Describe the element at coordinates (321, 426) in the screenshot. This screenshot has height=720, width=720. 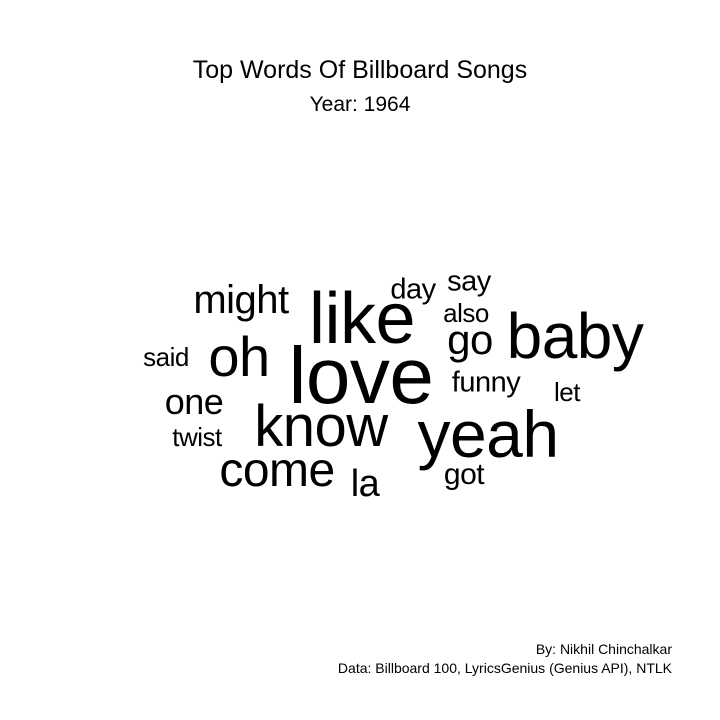
I see `word-know: know` at that location.